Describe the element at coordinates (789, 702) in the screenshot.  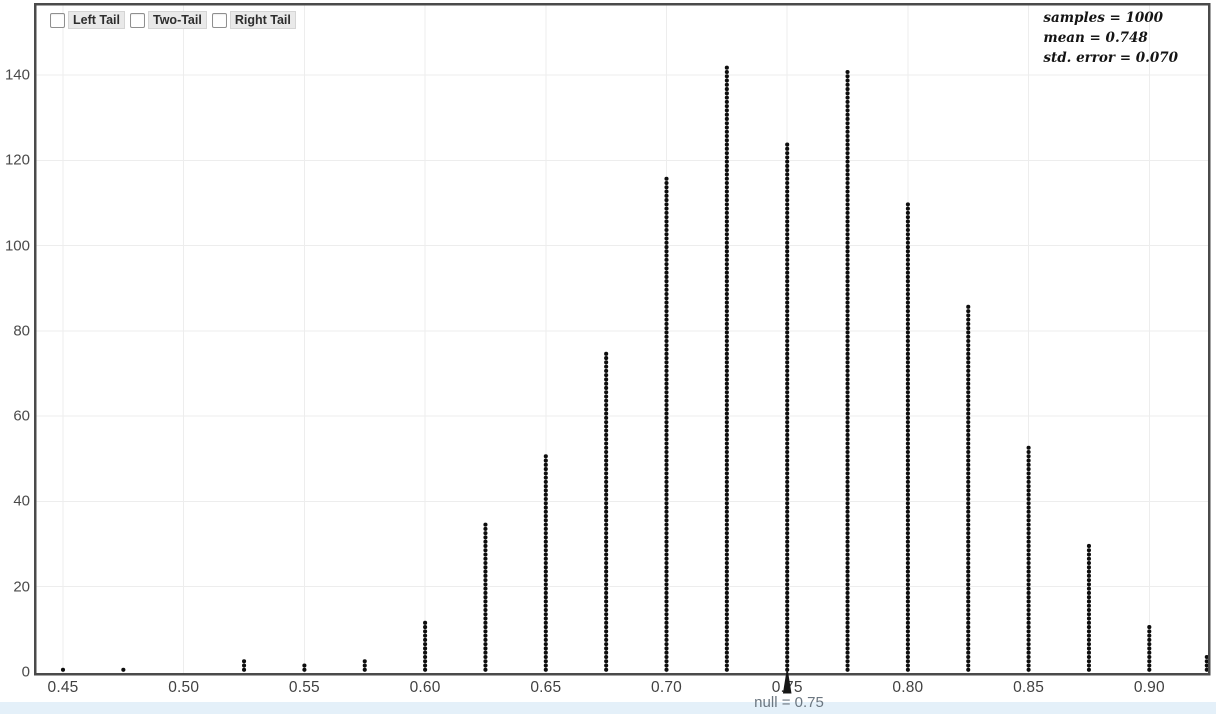
I see `null-value-label: null = 0.75` at that location.